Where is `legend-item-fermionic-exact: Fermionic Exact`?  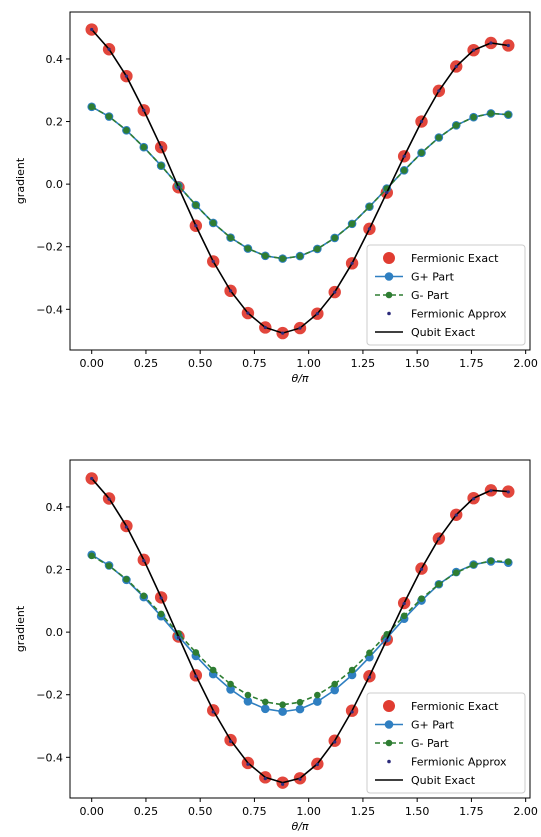
legend-item-fermionic-exact: Fermionic Exact is located at coordinates (441, 258).